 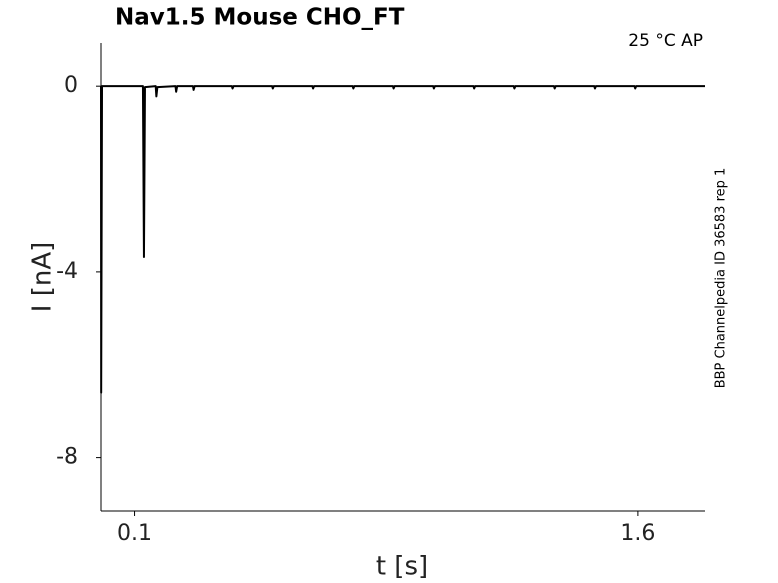 I want to click on x-tick-label: 0.1, so click(x=134, y=533).